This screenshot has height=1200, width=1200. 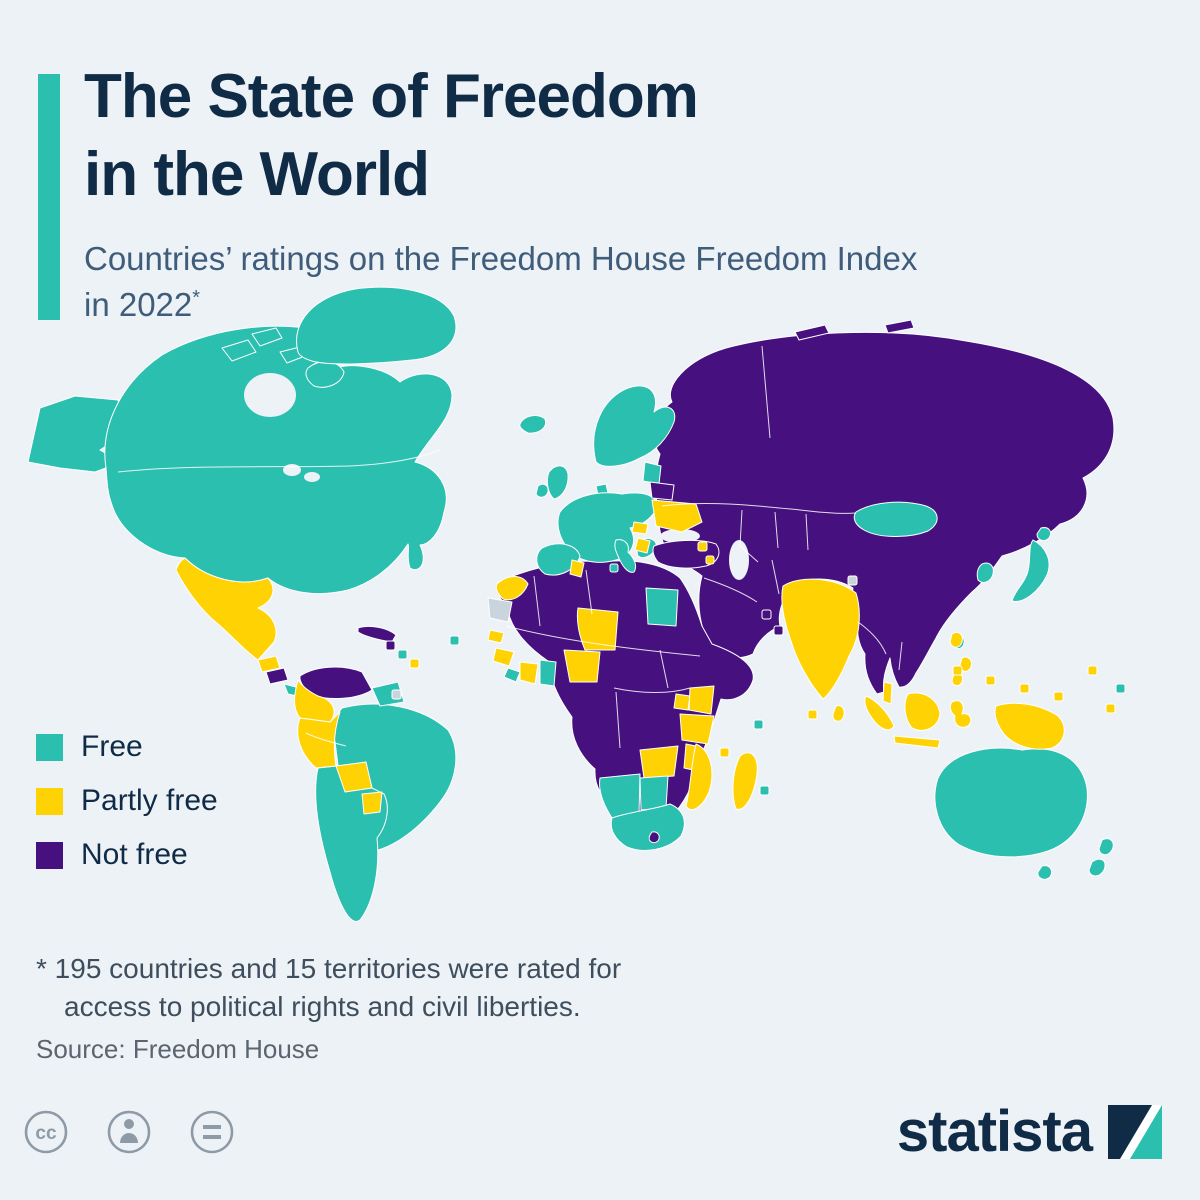 I want to click on region-baltics, so click(x=652, y=473).